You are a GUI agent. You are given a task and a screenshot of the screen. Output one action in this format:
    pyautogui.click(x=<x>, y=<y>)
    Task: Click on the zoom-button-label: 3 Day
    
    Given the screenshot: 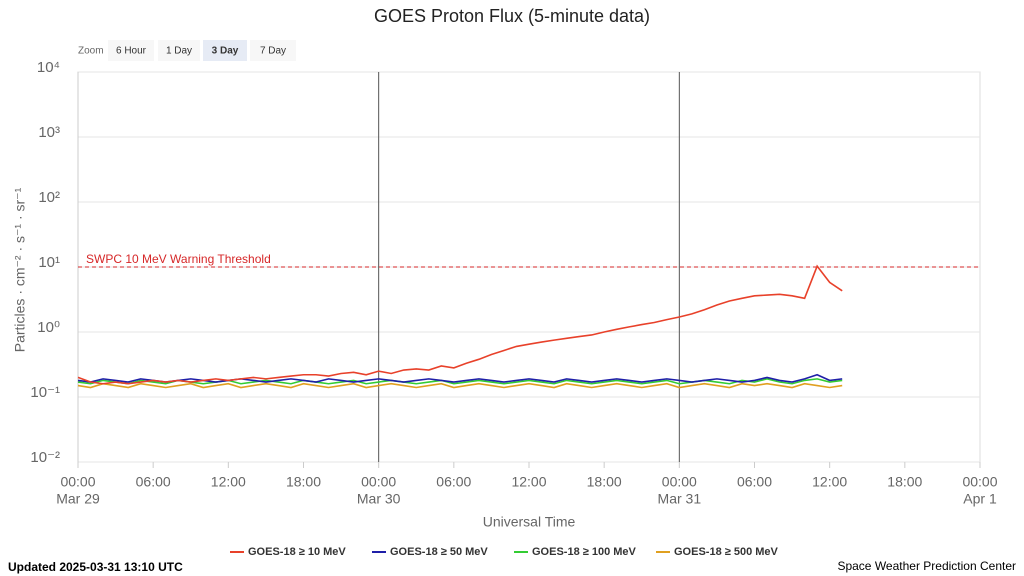 What is the action you would take?
    pyautogui.click(x=225, y=51)
    